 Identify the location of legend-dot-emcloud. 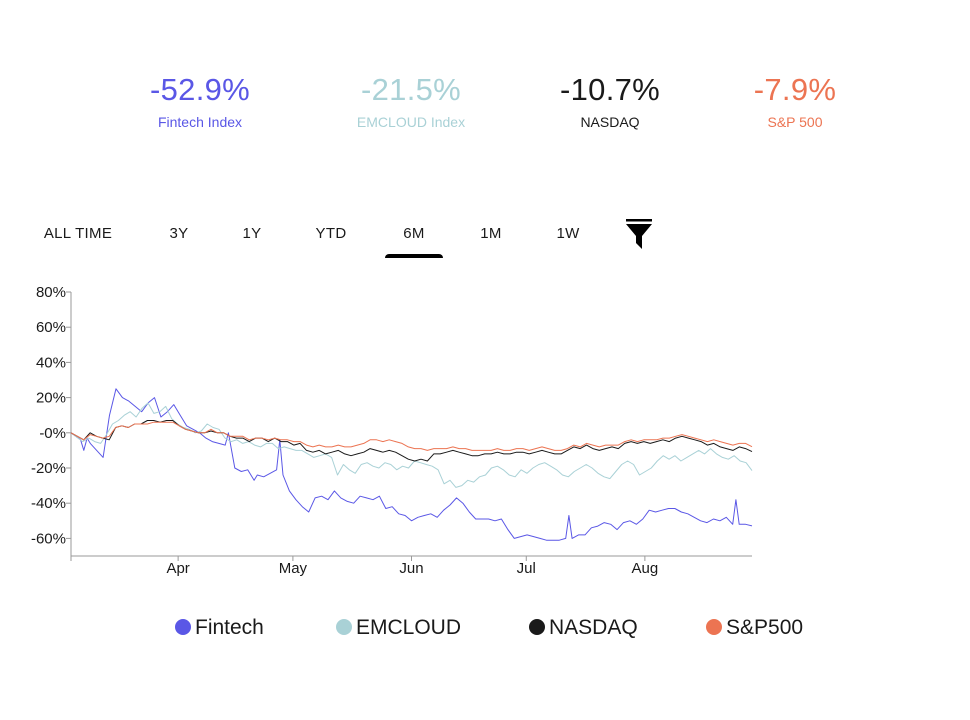
(344, 627).